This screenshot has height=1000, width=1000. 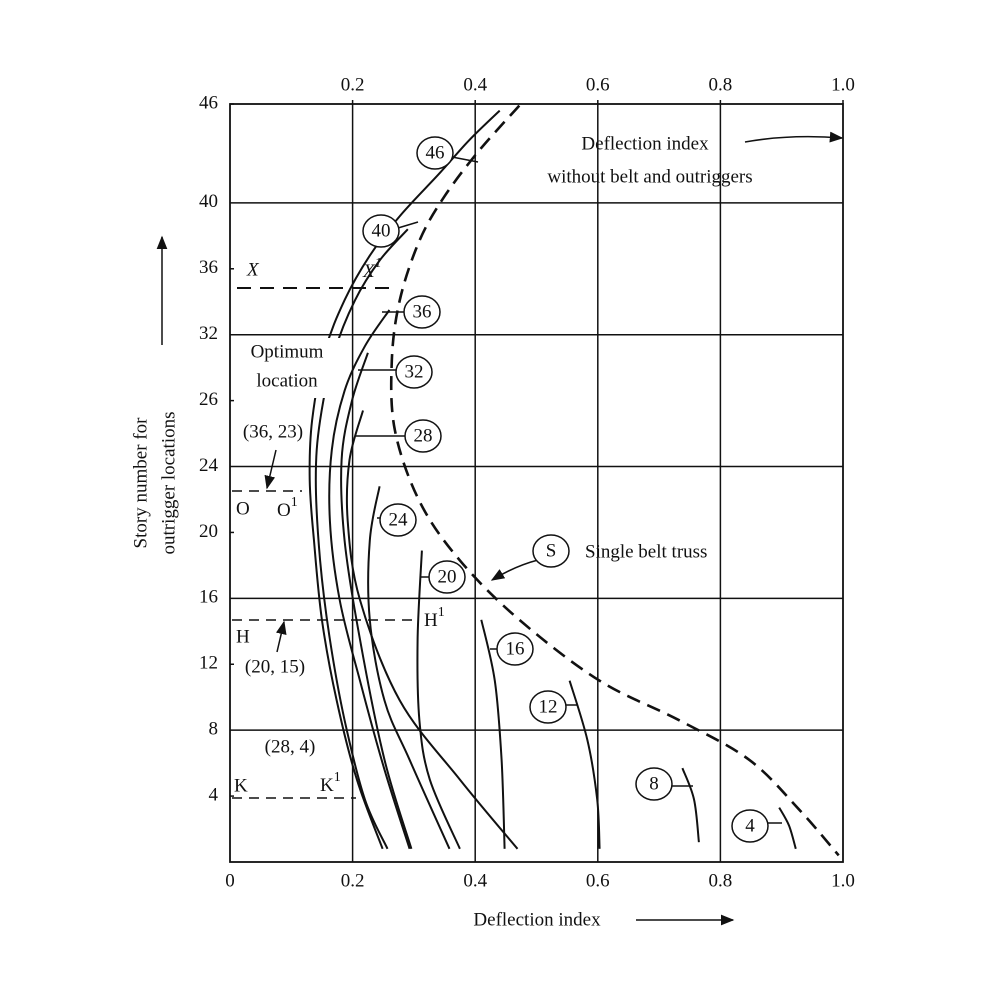 I want to click on series-label: 40, so click(x=381, y=230).